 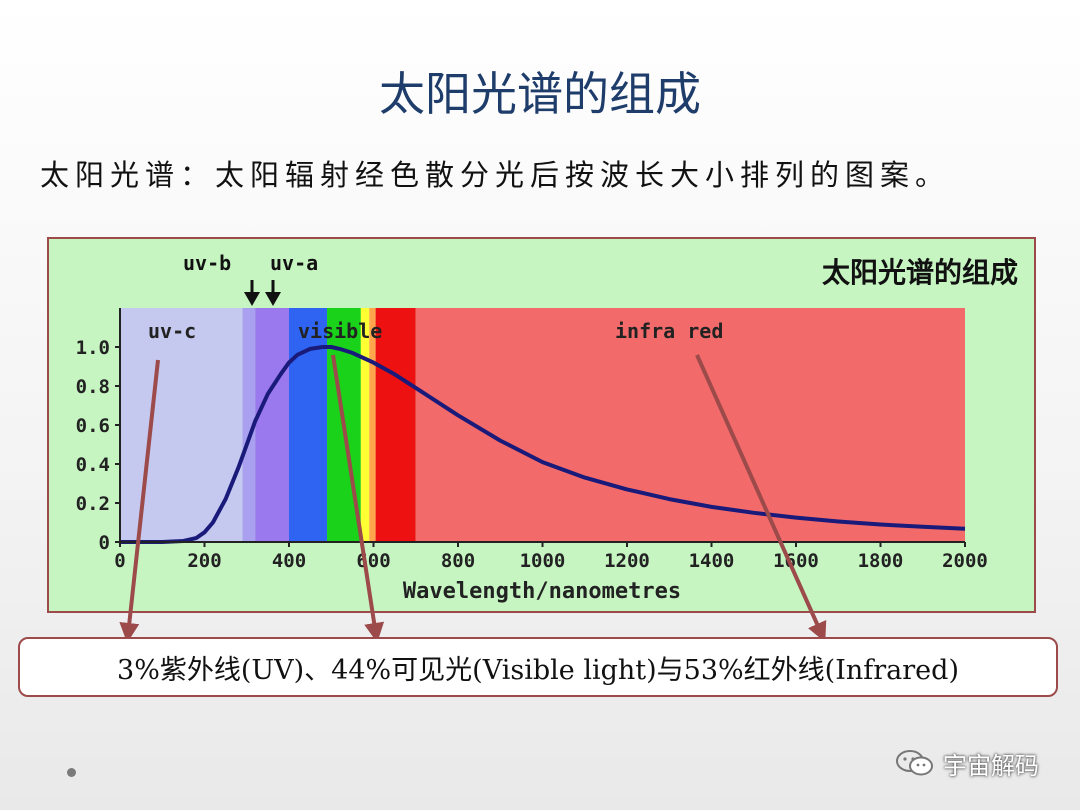 I want to click on band-label-uv-a: uv-a, so click(x=294, y=263).